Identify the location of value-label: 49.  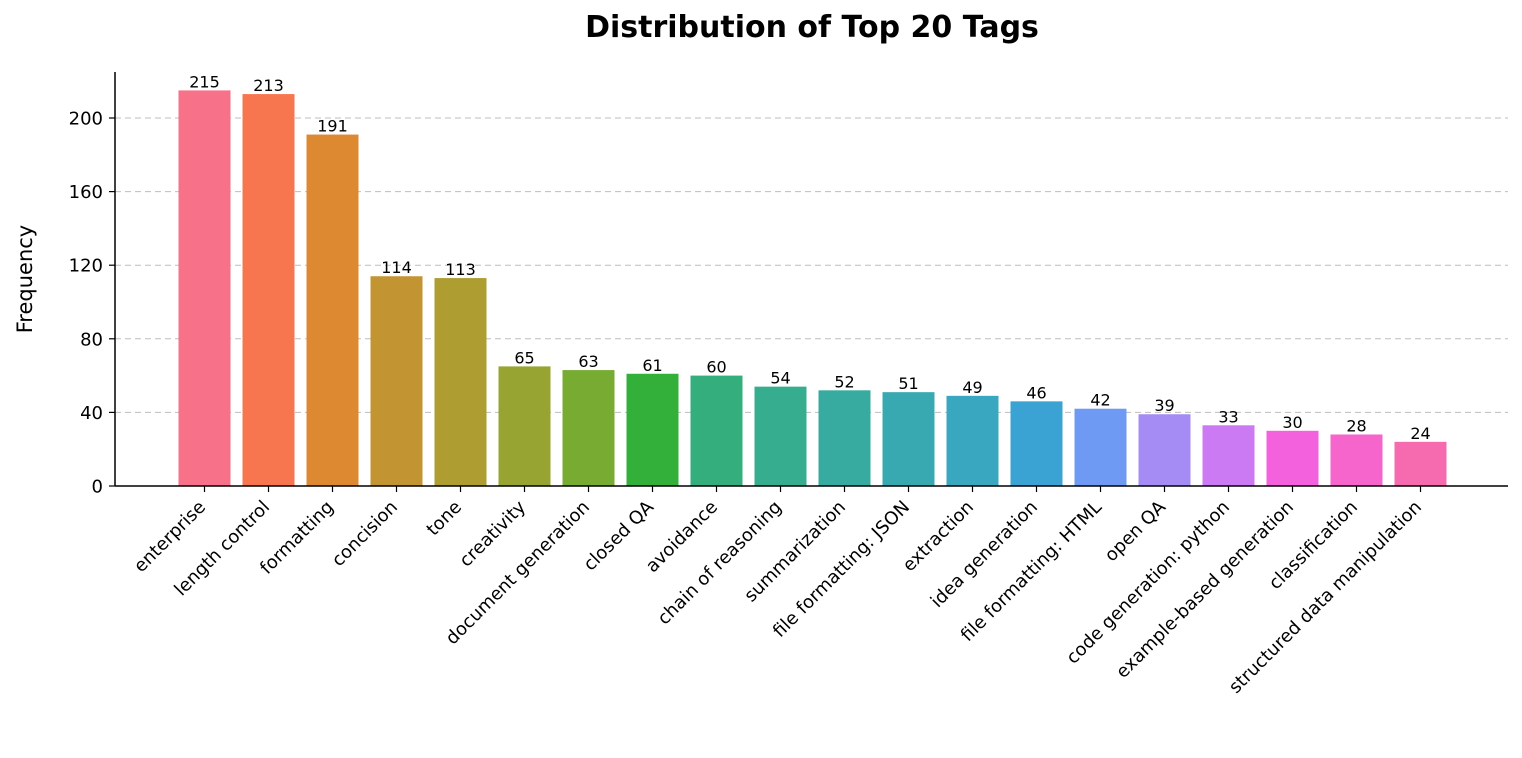
(972, 387).